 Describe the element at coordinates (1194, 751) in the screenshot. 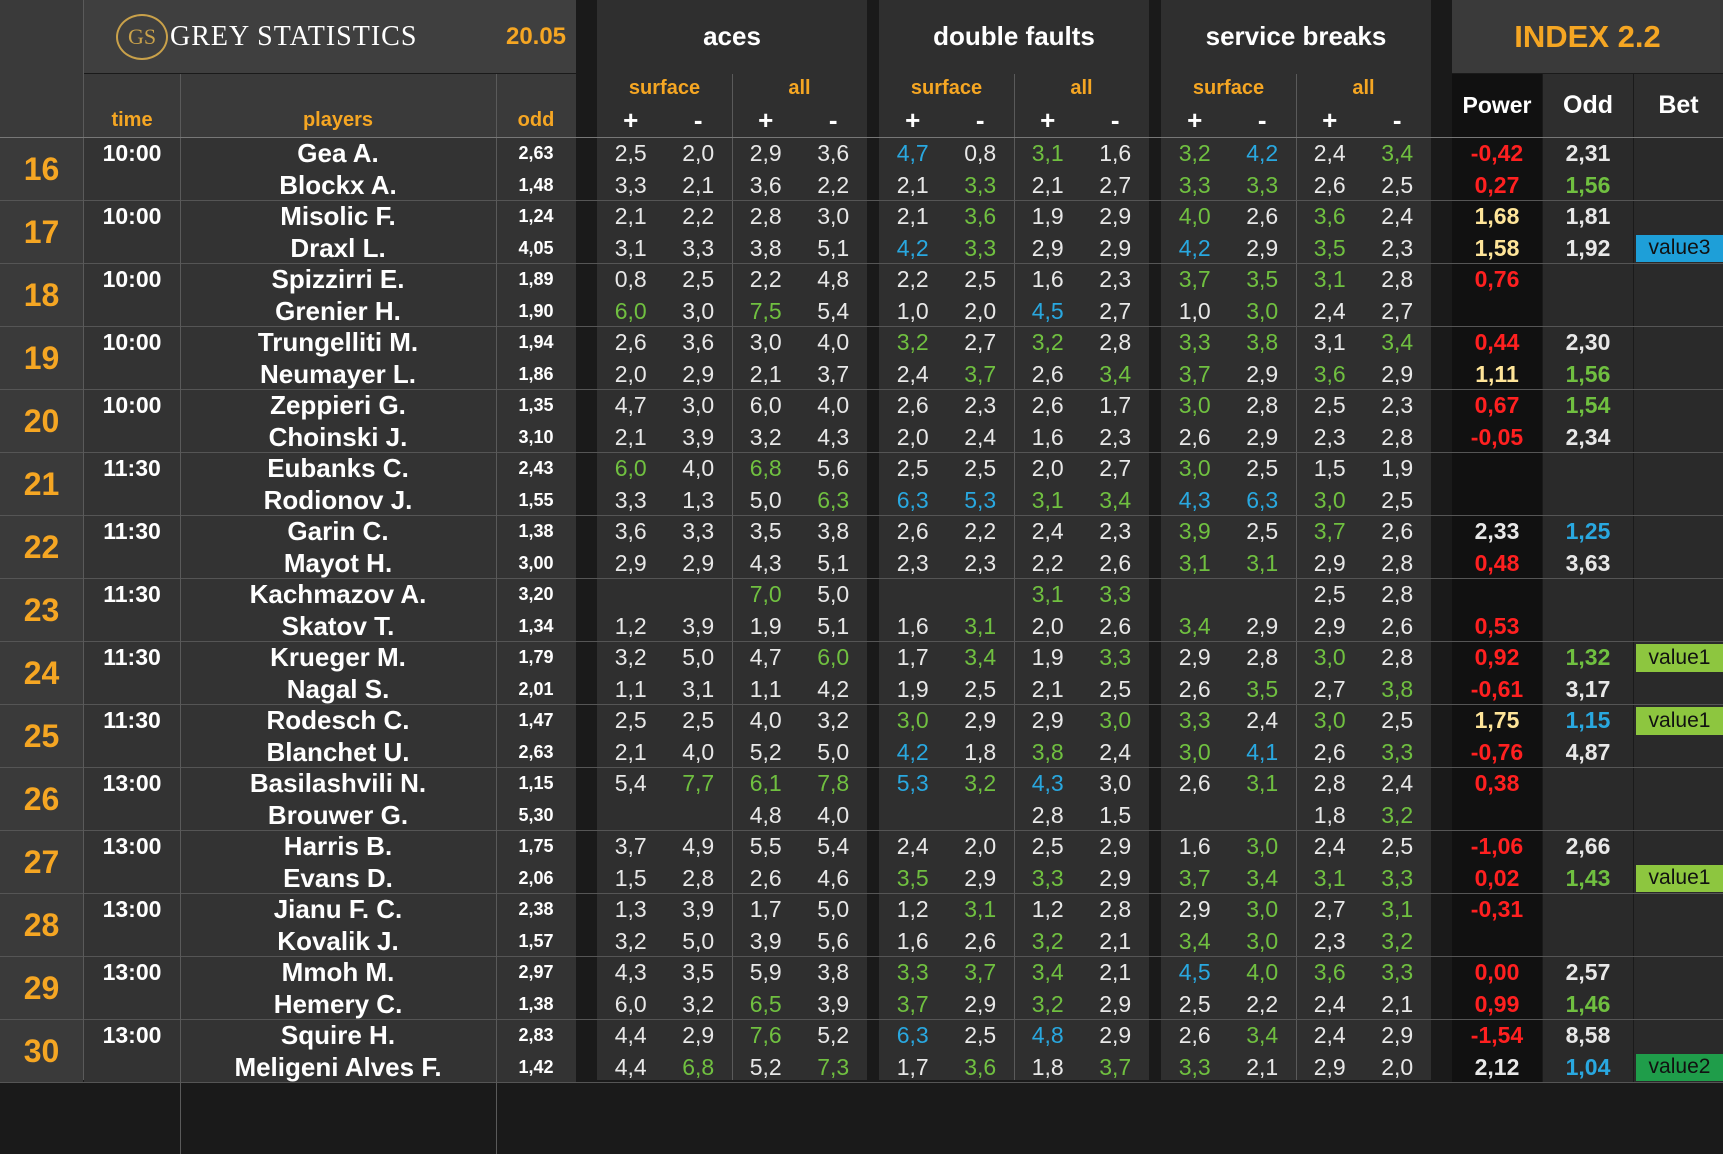

I see `stat-value: 3,0` at that location.